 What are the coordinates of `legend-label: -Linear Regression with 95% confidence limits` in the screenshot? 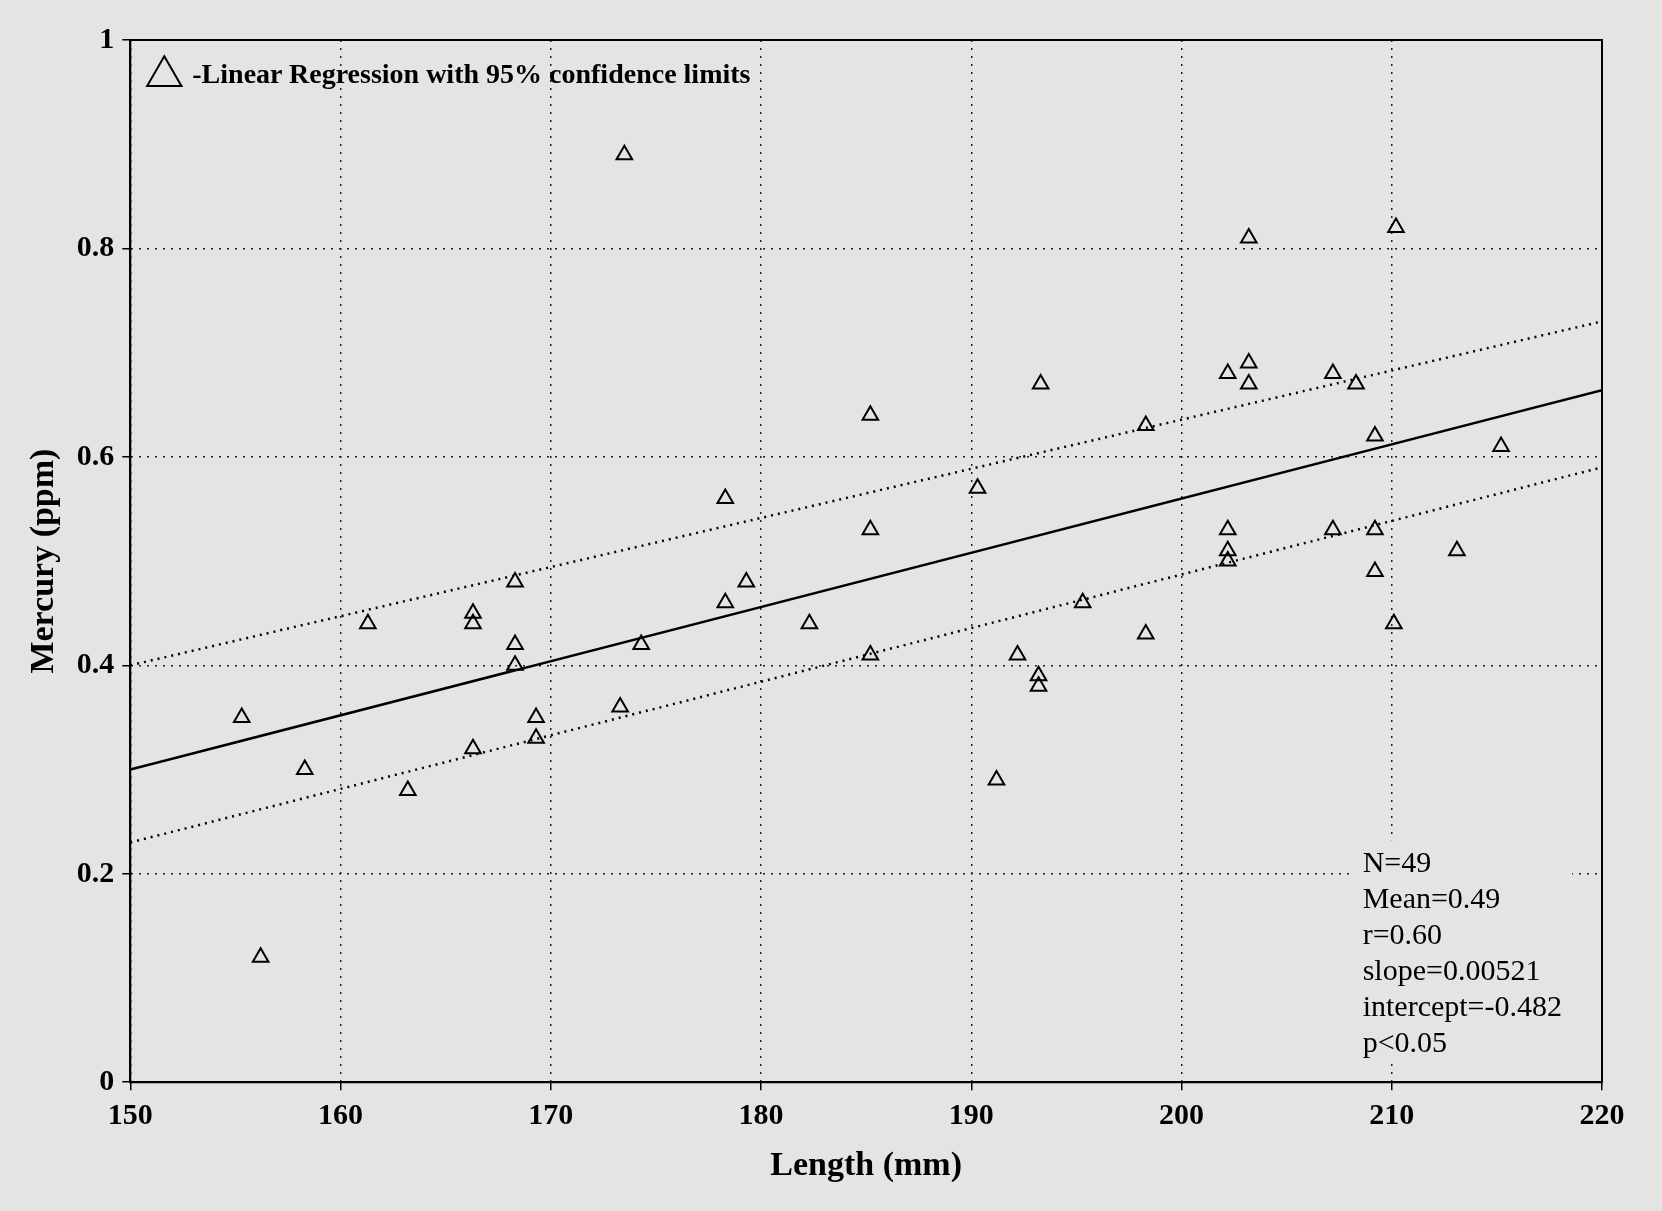 It's located at (471, 74).